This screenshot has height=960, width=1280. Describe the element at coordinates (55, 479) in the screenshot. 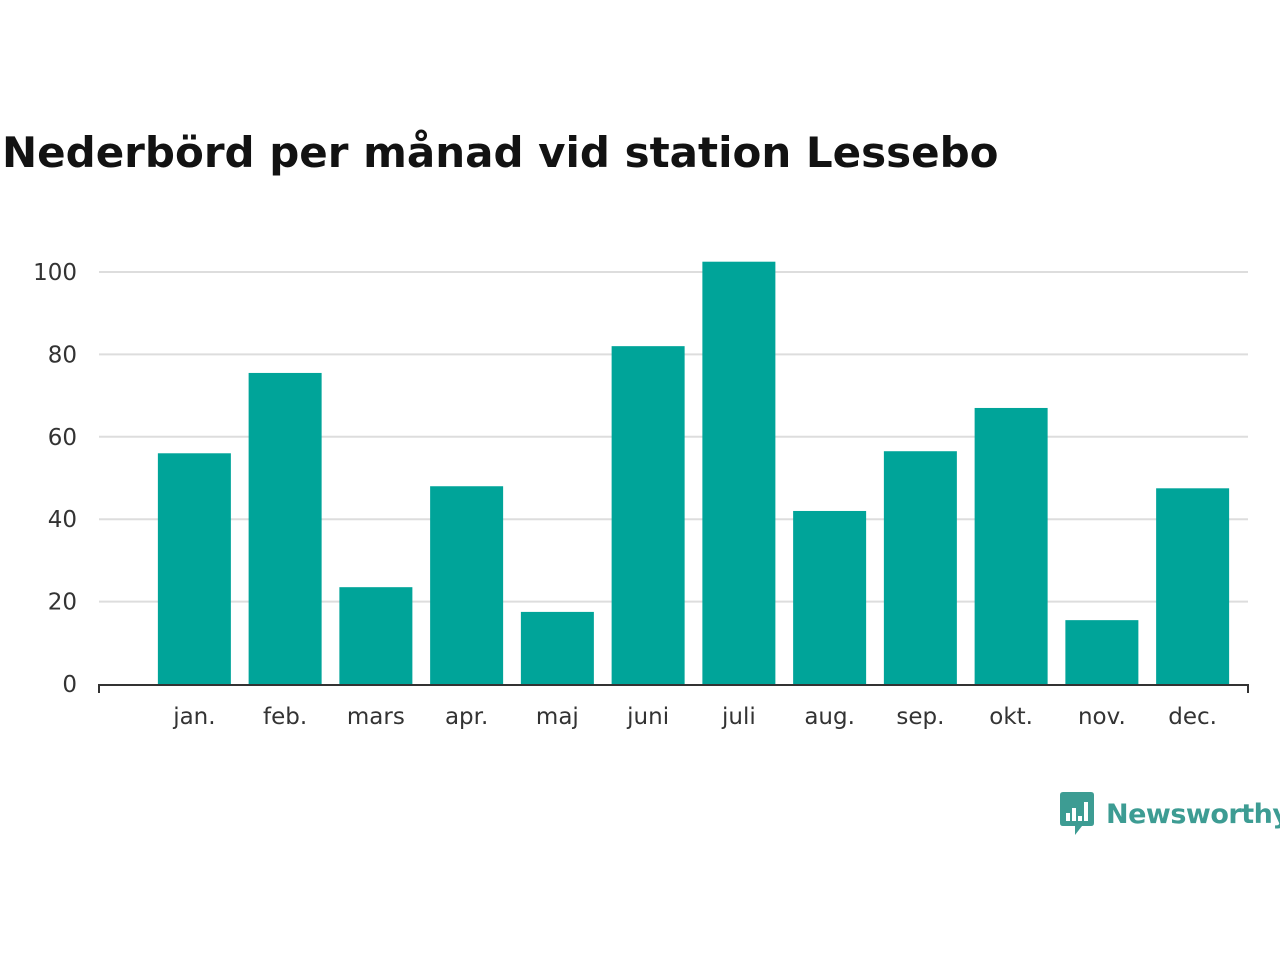

I see `y-axis-labels: 0 20 40 60 80 100` at that location.